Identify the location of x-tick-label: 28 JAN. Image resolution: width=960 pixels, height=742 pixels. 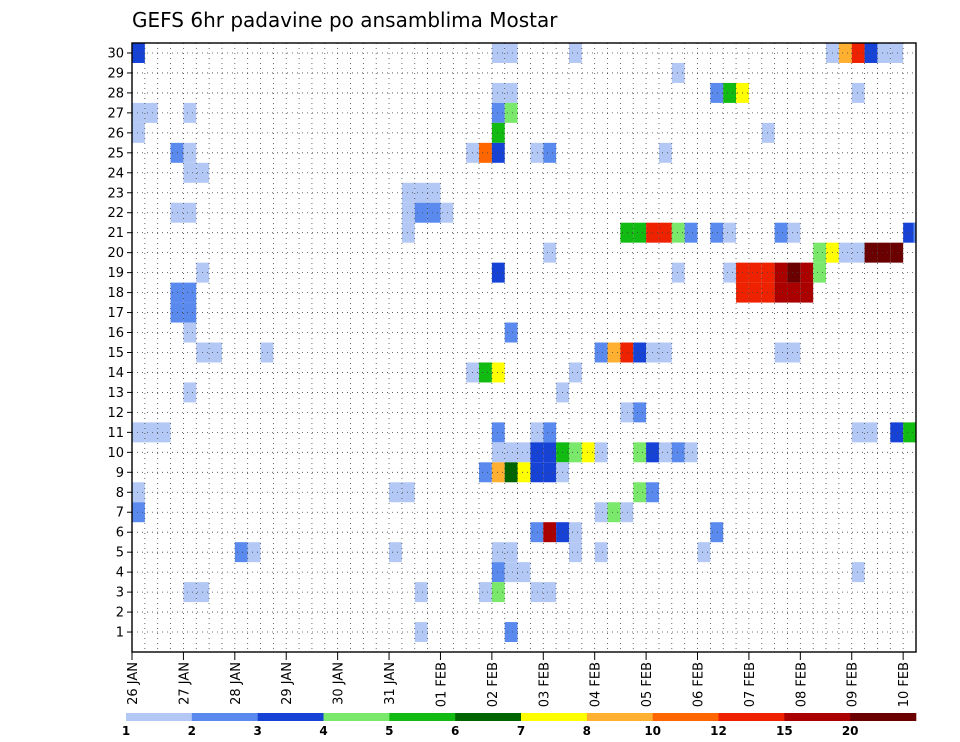
(236, 683).